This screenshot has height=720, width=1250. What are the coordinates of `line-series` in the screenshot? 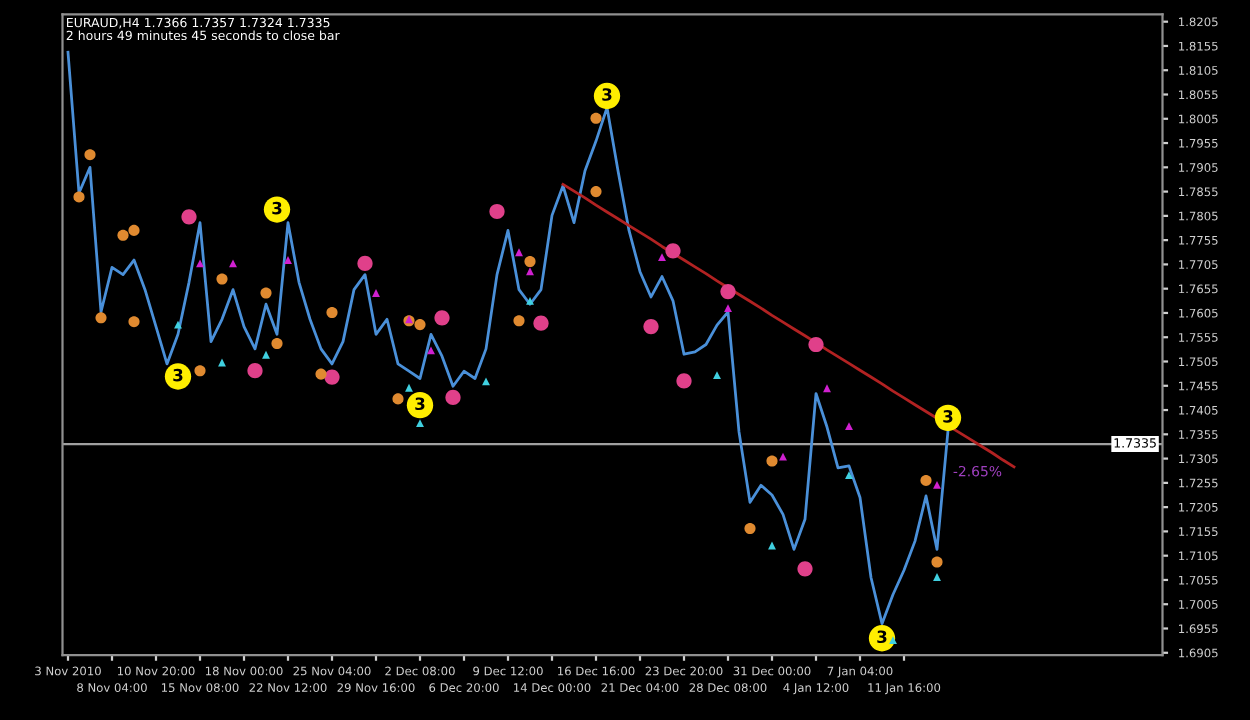 It's located at (788, 325).